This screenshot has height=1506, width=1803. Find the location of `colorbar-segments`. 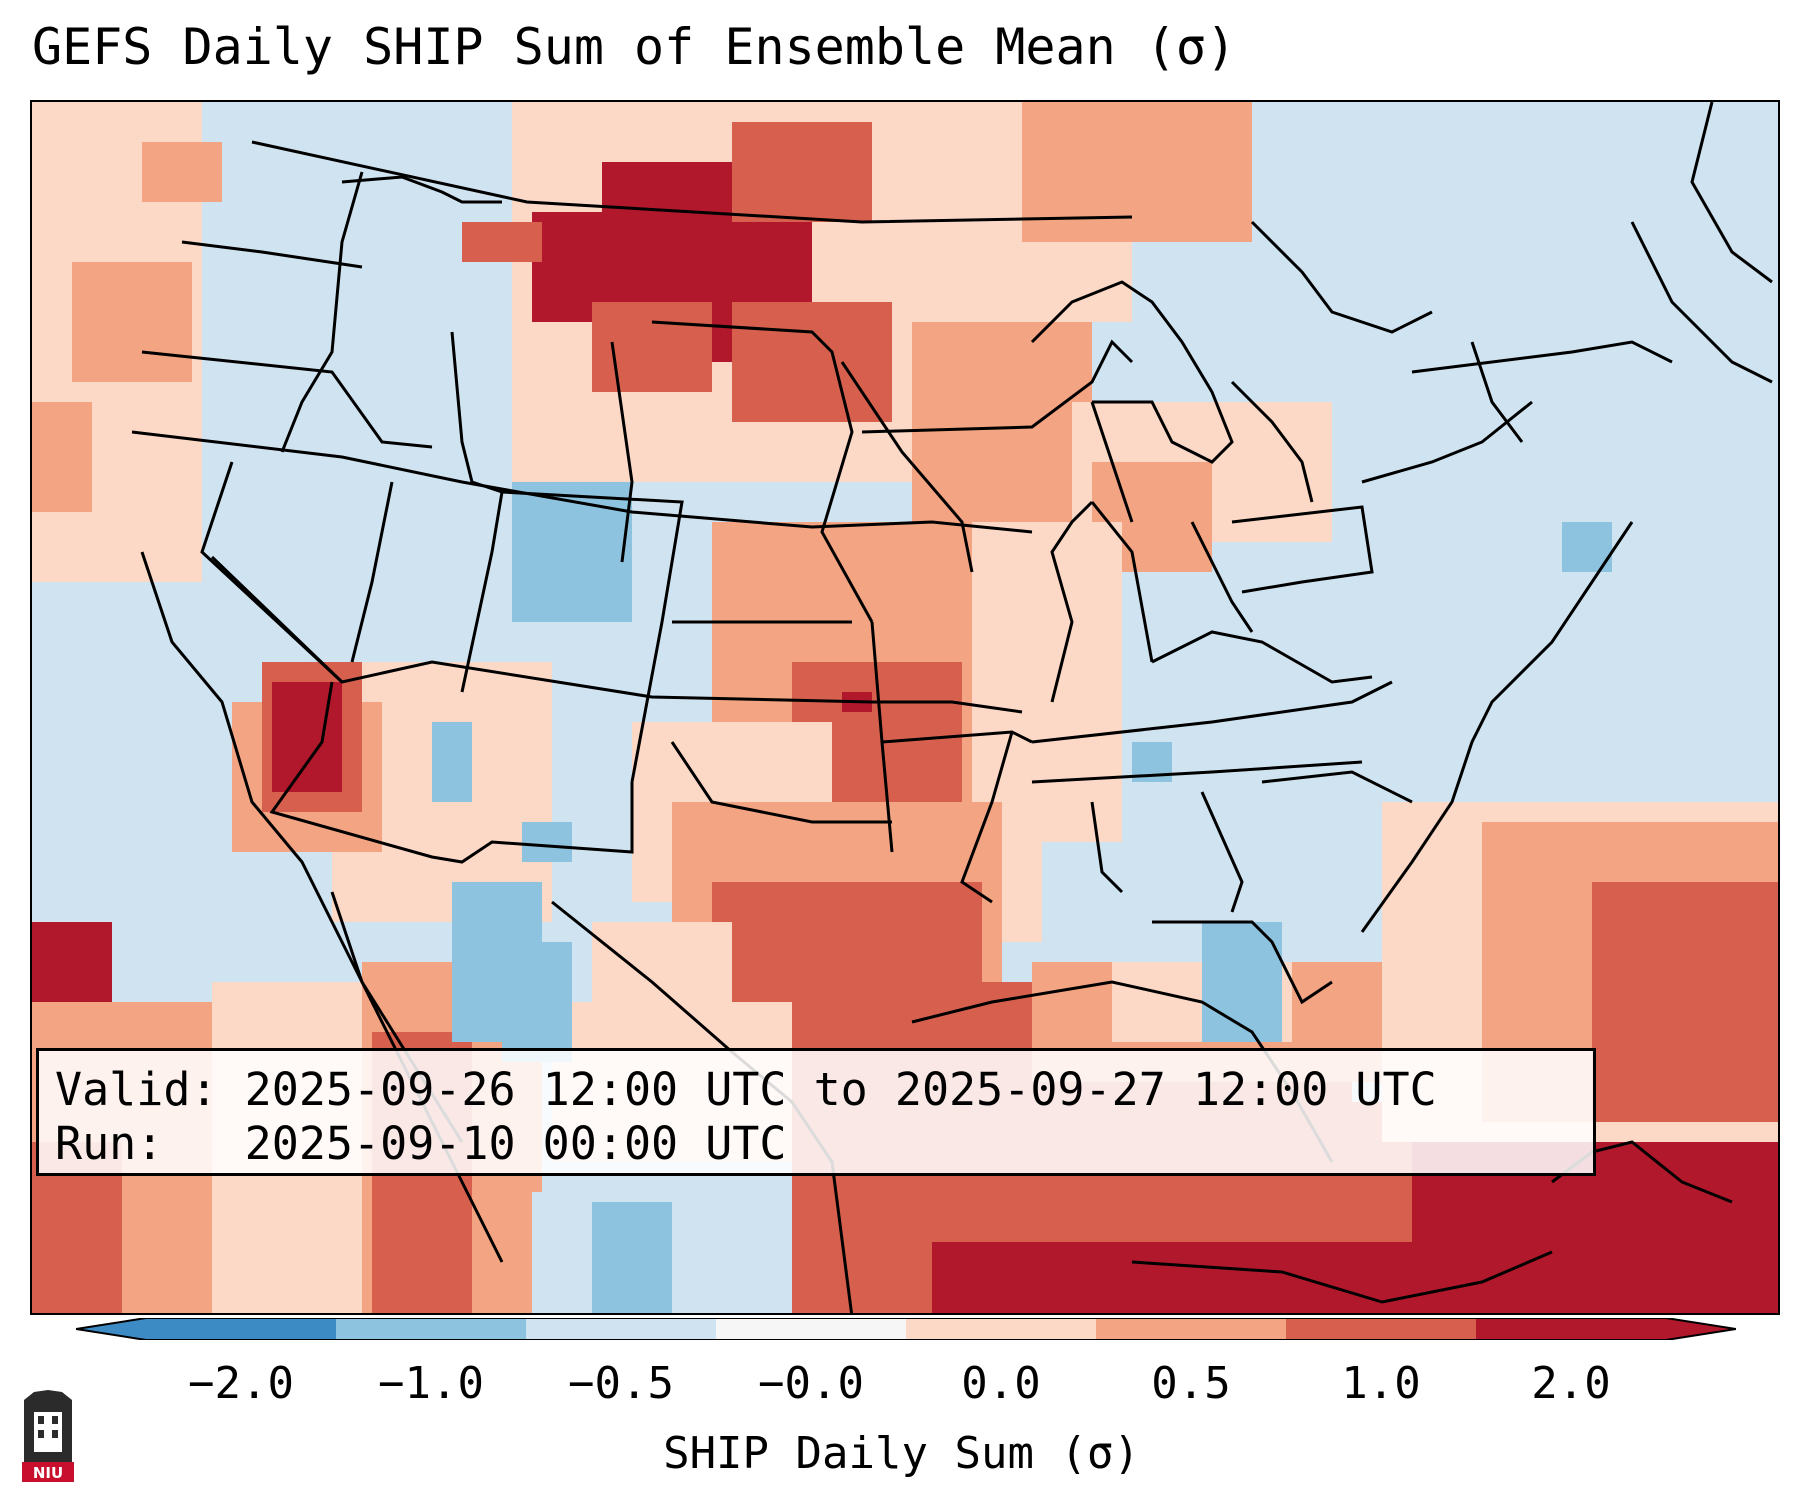

colorbar-segments is located at coordinates (906, 1329).